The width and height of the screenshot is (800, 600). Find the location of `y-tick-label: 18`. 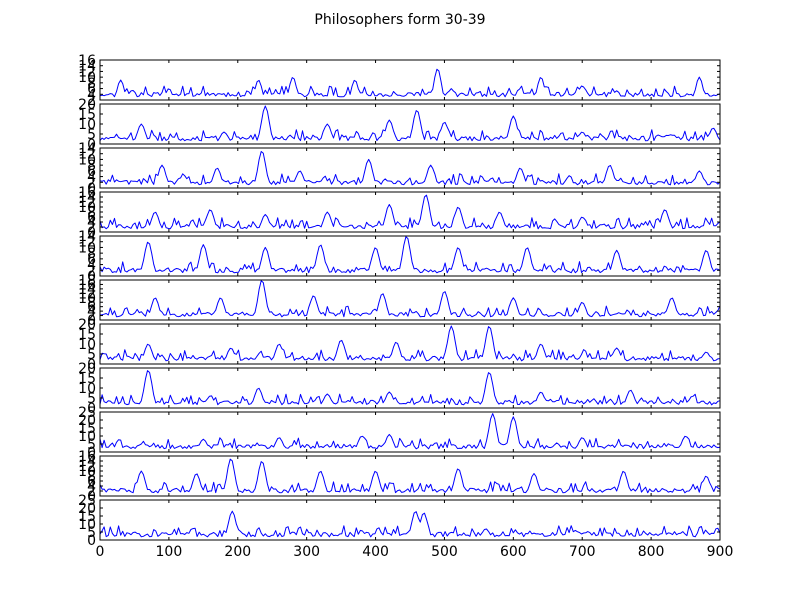

y-tick-label: 18 is located at coordinates (87, 281).